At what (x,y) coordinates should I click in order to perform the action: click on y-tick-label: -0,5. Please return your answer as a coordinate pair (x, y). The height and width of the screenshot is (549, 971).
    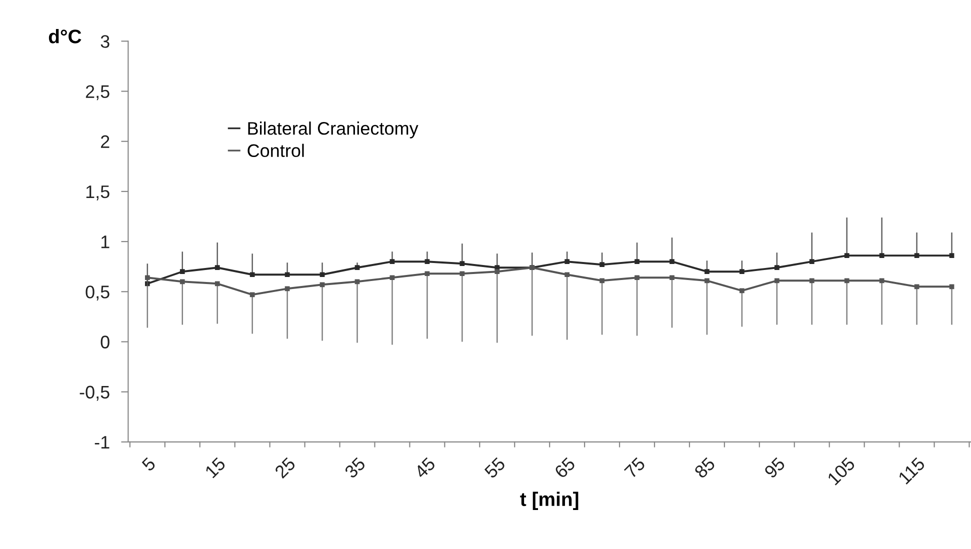
    Looking at the image, I should click on (95, 393).